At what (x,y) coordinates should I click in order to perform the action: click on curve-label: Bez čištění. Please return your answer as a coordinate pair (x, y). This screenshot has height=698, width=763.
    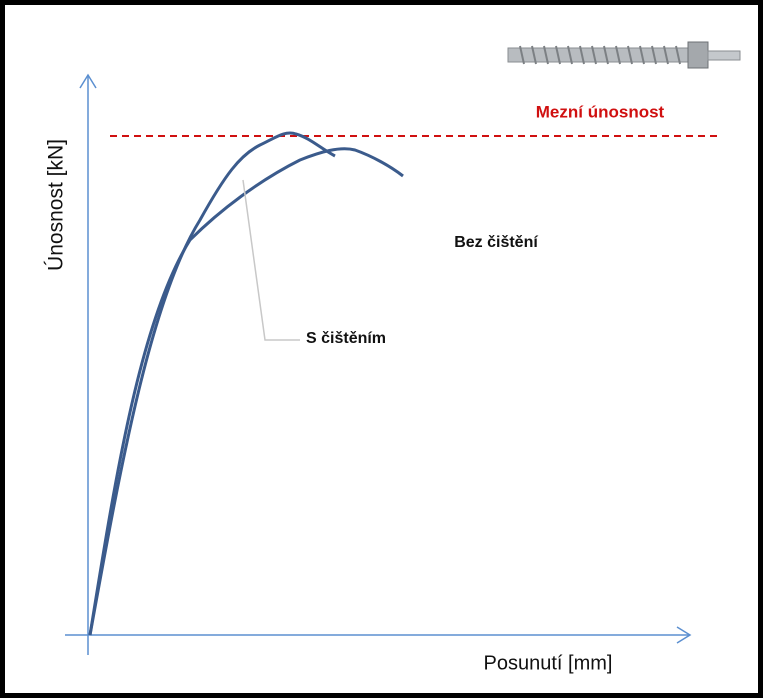
    Looking at the image, I should click on (496, 242).